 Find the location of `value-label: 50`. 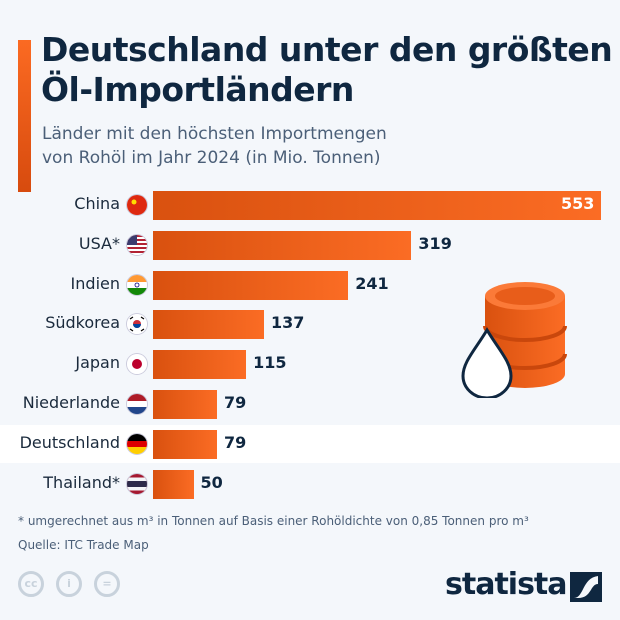

value-label: 50 is located at coordinates (211, 482).